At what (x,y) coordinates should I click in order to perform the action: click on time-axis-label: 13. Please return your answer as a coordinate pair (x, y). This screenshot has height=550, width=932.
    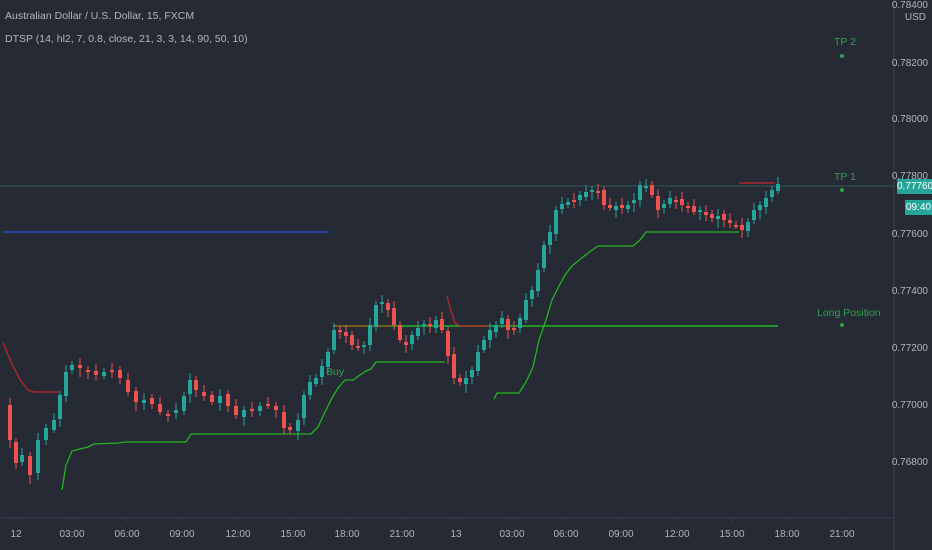
    Looking at the image, I should click on (456, 534).